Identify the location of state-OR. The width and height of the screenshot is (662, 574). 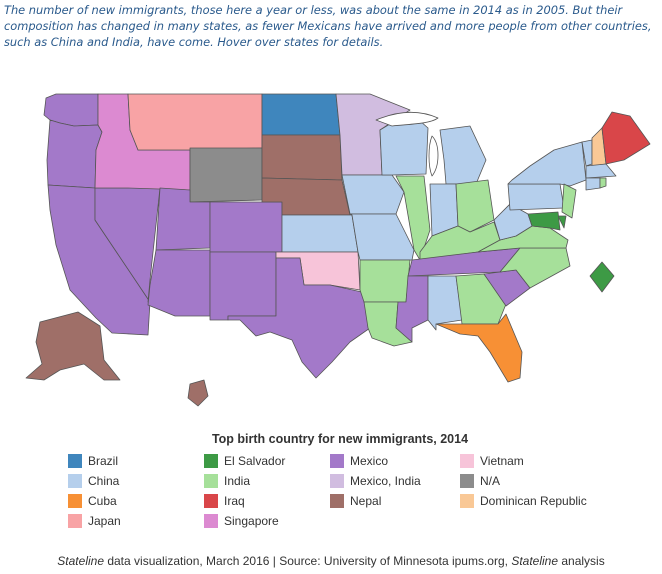
(74, 154).